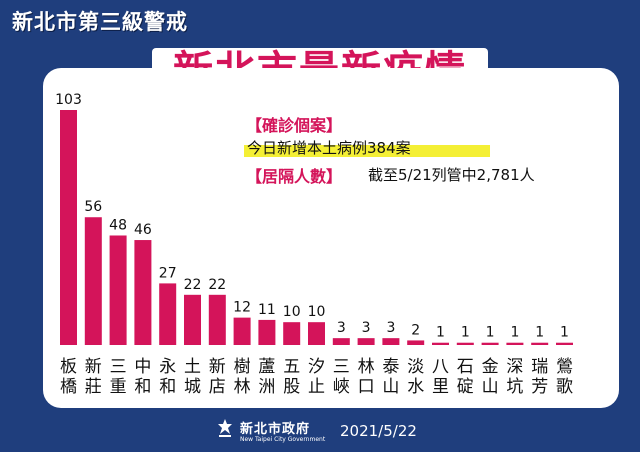  What do you see at coordinates (564, 343) in the screenshot?
I see `bar-鶯歌` at bounding box center [564, 343].